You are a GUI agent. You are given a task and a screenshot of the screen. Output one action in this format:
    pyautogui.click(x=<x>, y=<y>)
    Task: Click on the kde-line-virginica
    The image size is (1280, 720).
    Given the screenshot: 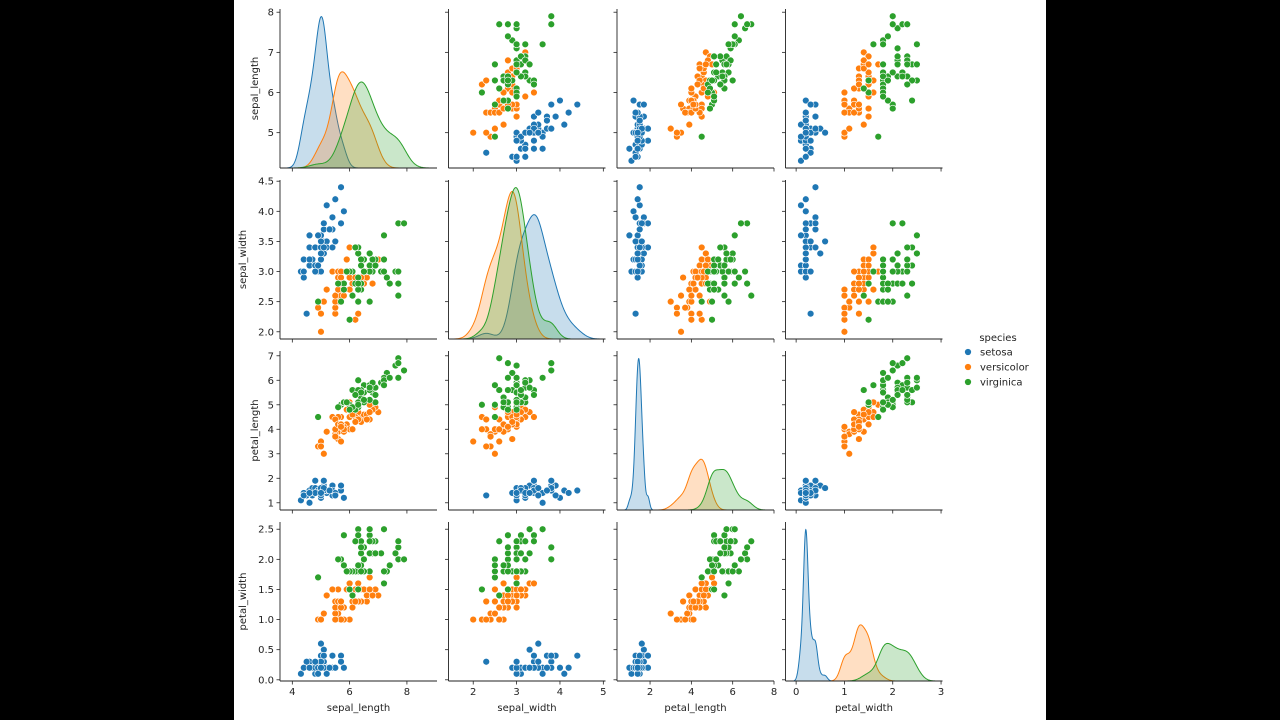 What is the action you would take?
    pyautogui.click(x=361, y=124)
    